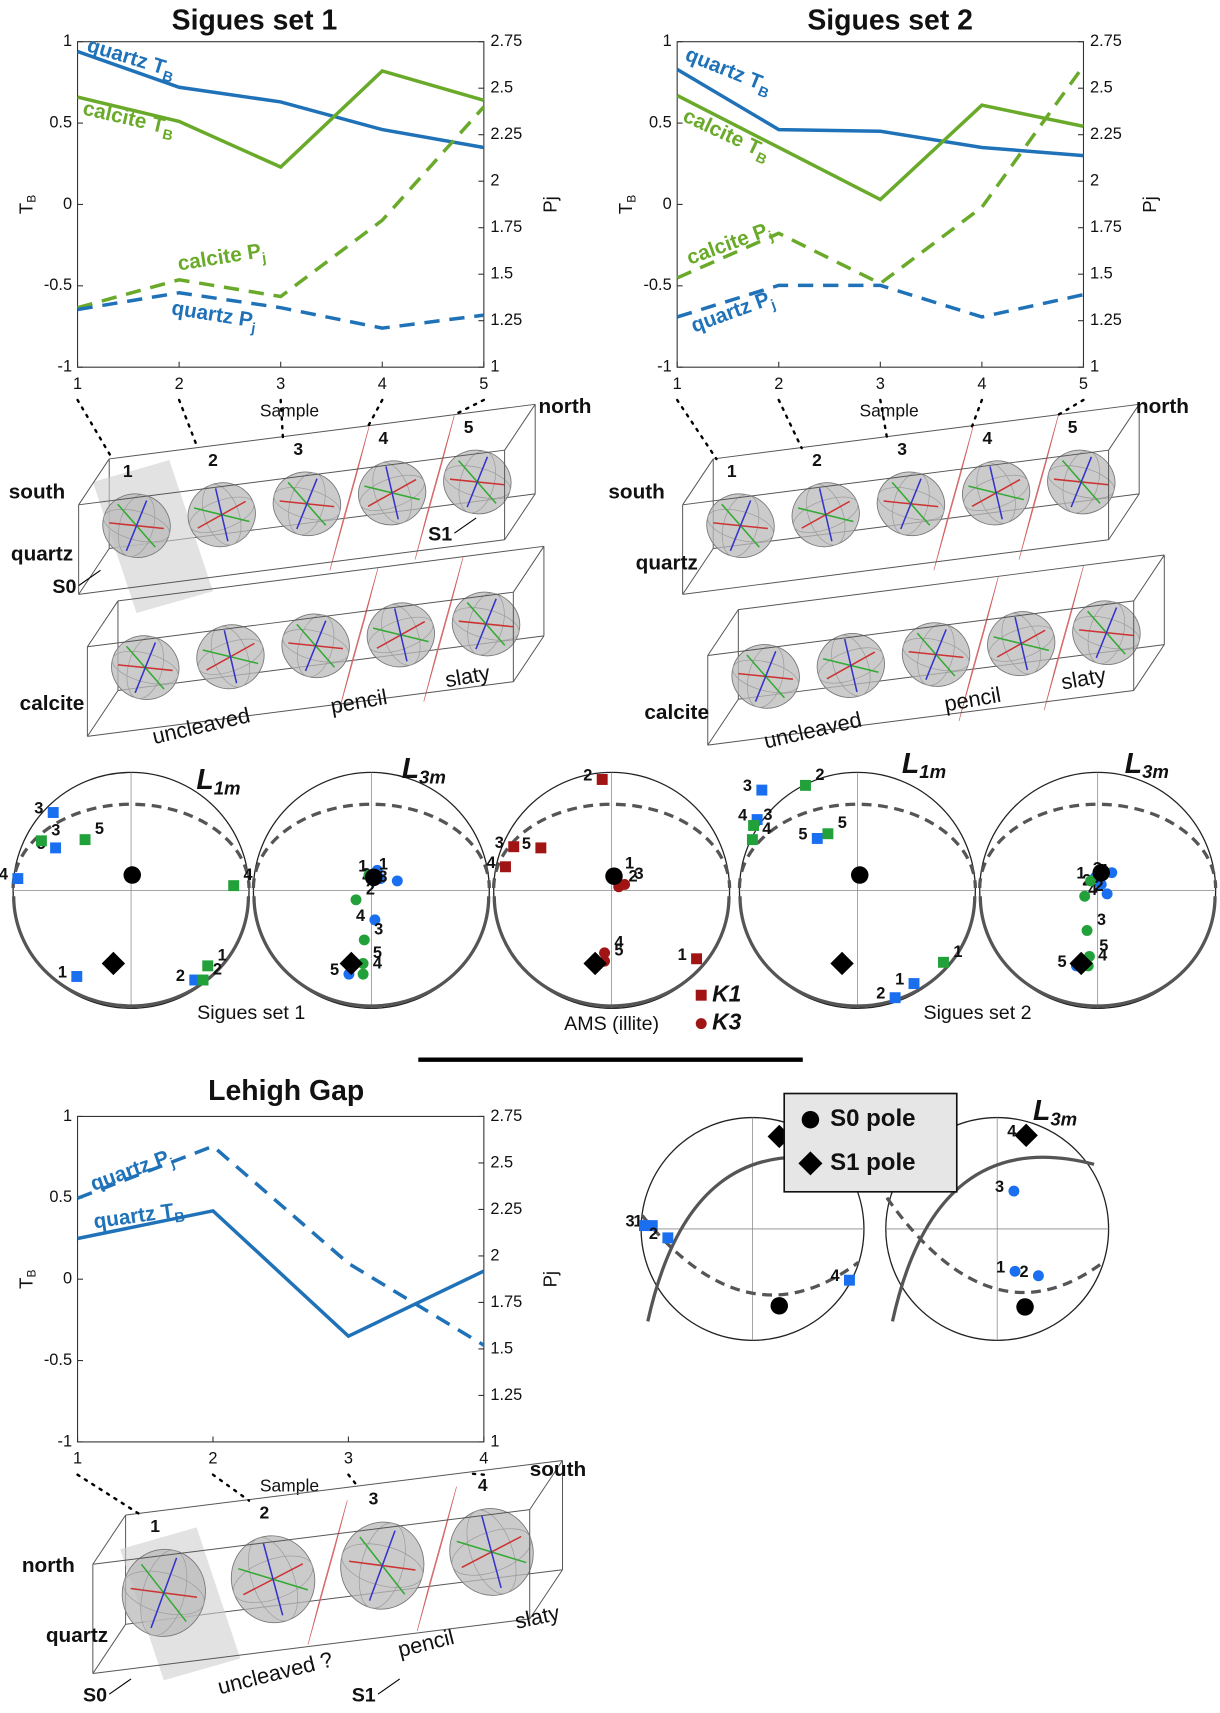 Image resolution: width=1220 pixels, height=1713 pixels. Describe the element at coordinates (636, 491) in the screenshot. I see `end-label: south` at that location.